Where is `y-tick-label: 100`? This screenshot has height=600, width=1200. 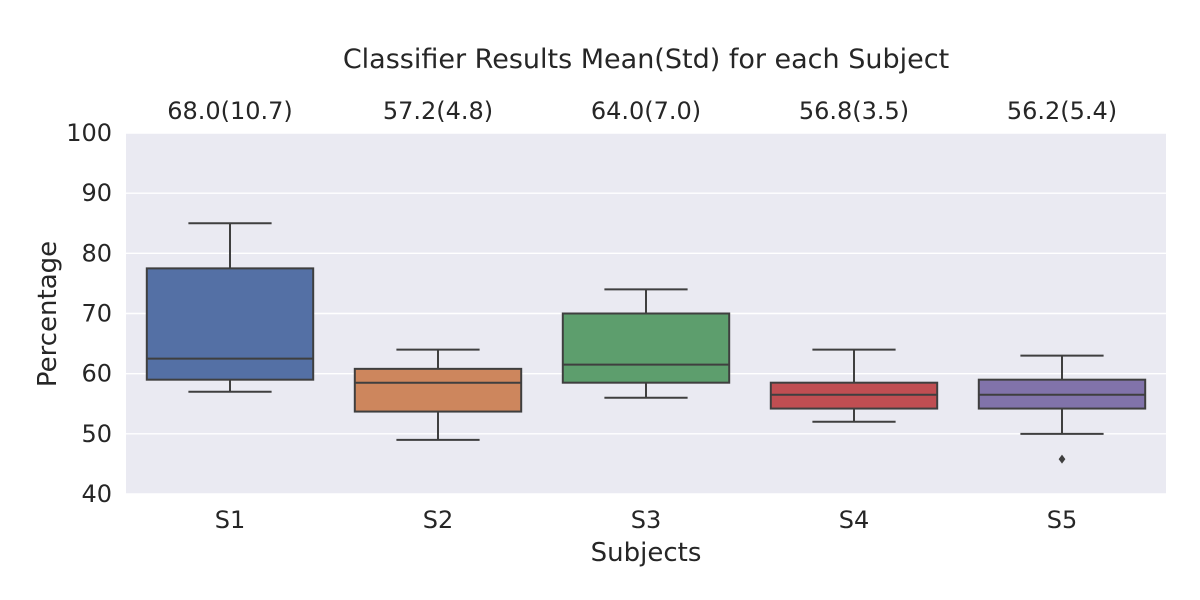
y-tick-label: 100 is located at coordinates (89, 133).